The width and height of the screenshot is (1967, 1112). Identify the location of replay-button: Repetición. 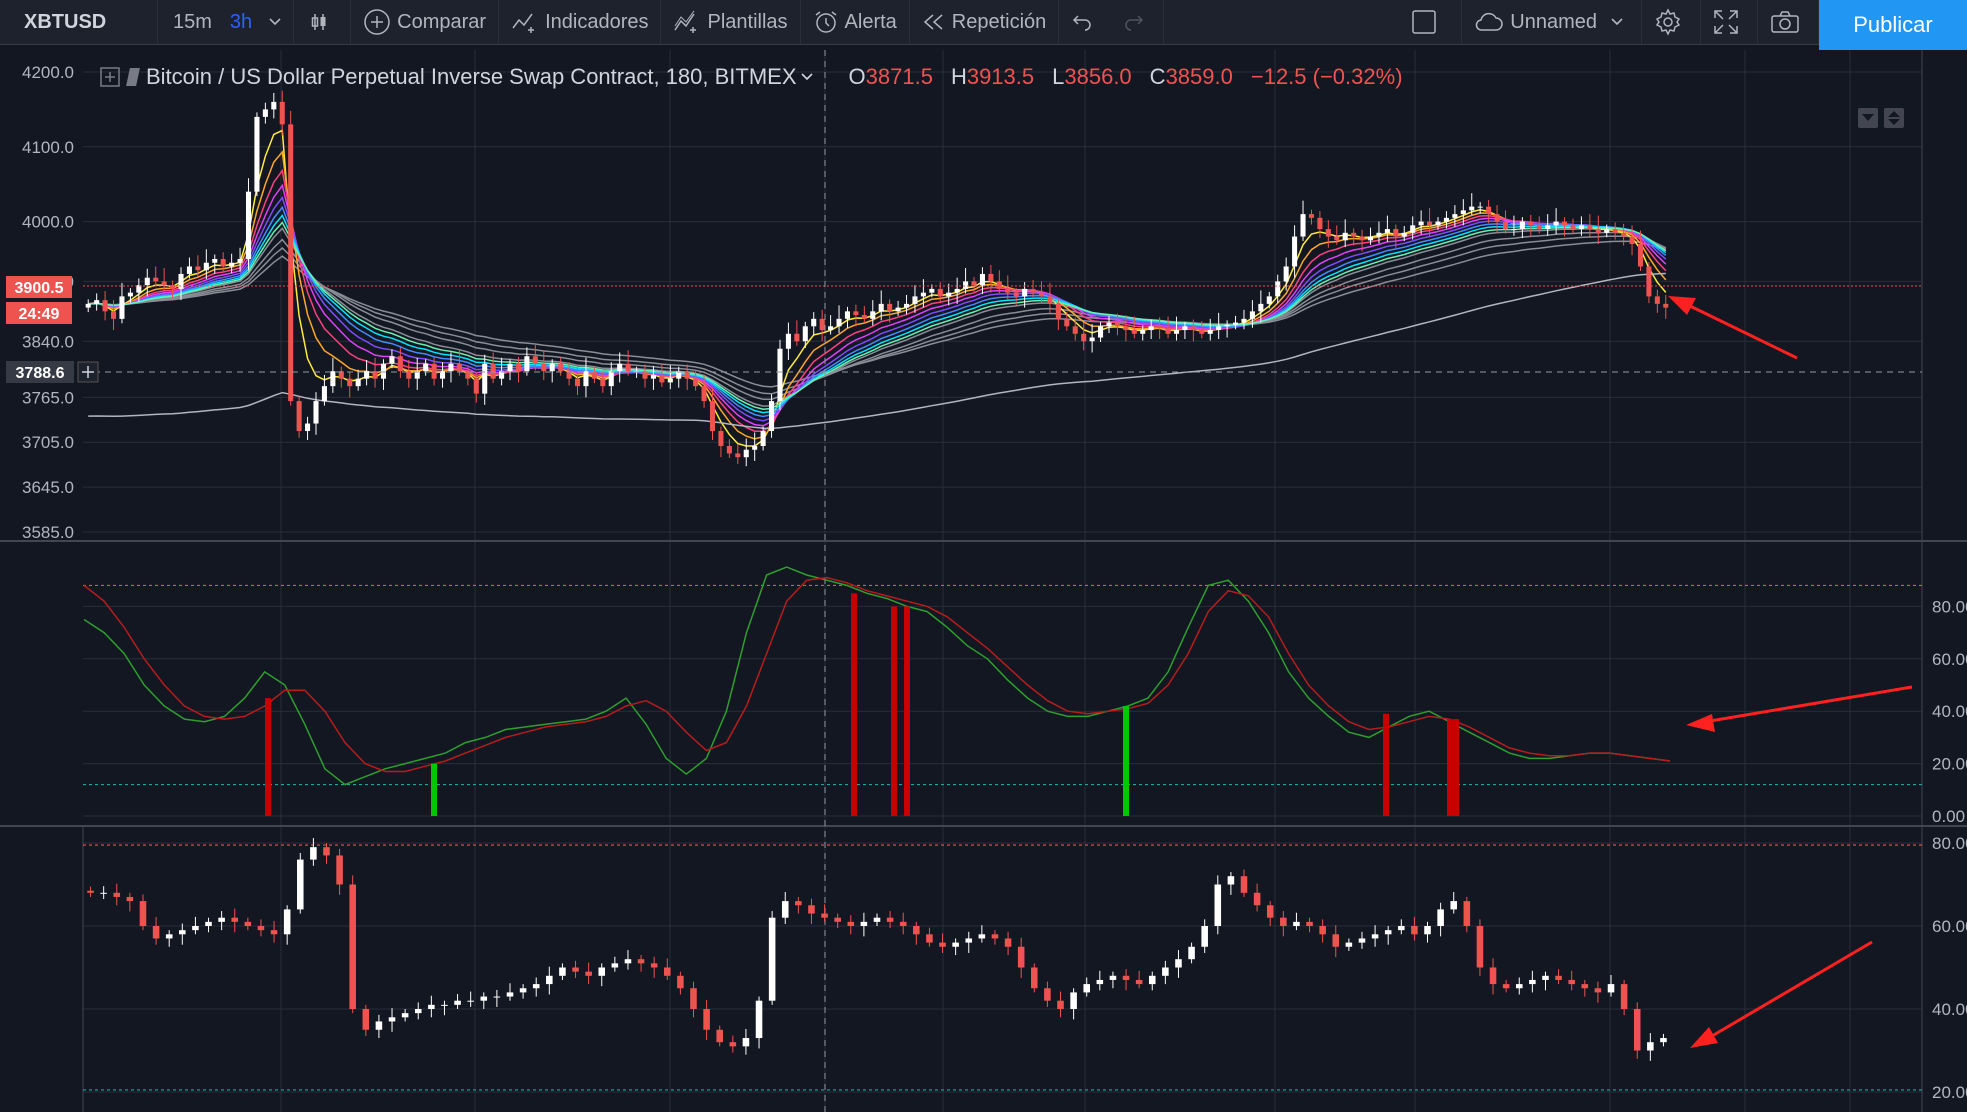
(985, 22).